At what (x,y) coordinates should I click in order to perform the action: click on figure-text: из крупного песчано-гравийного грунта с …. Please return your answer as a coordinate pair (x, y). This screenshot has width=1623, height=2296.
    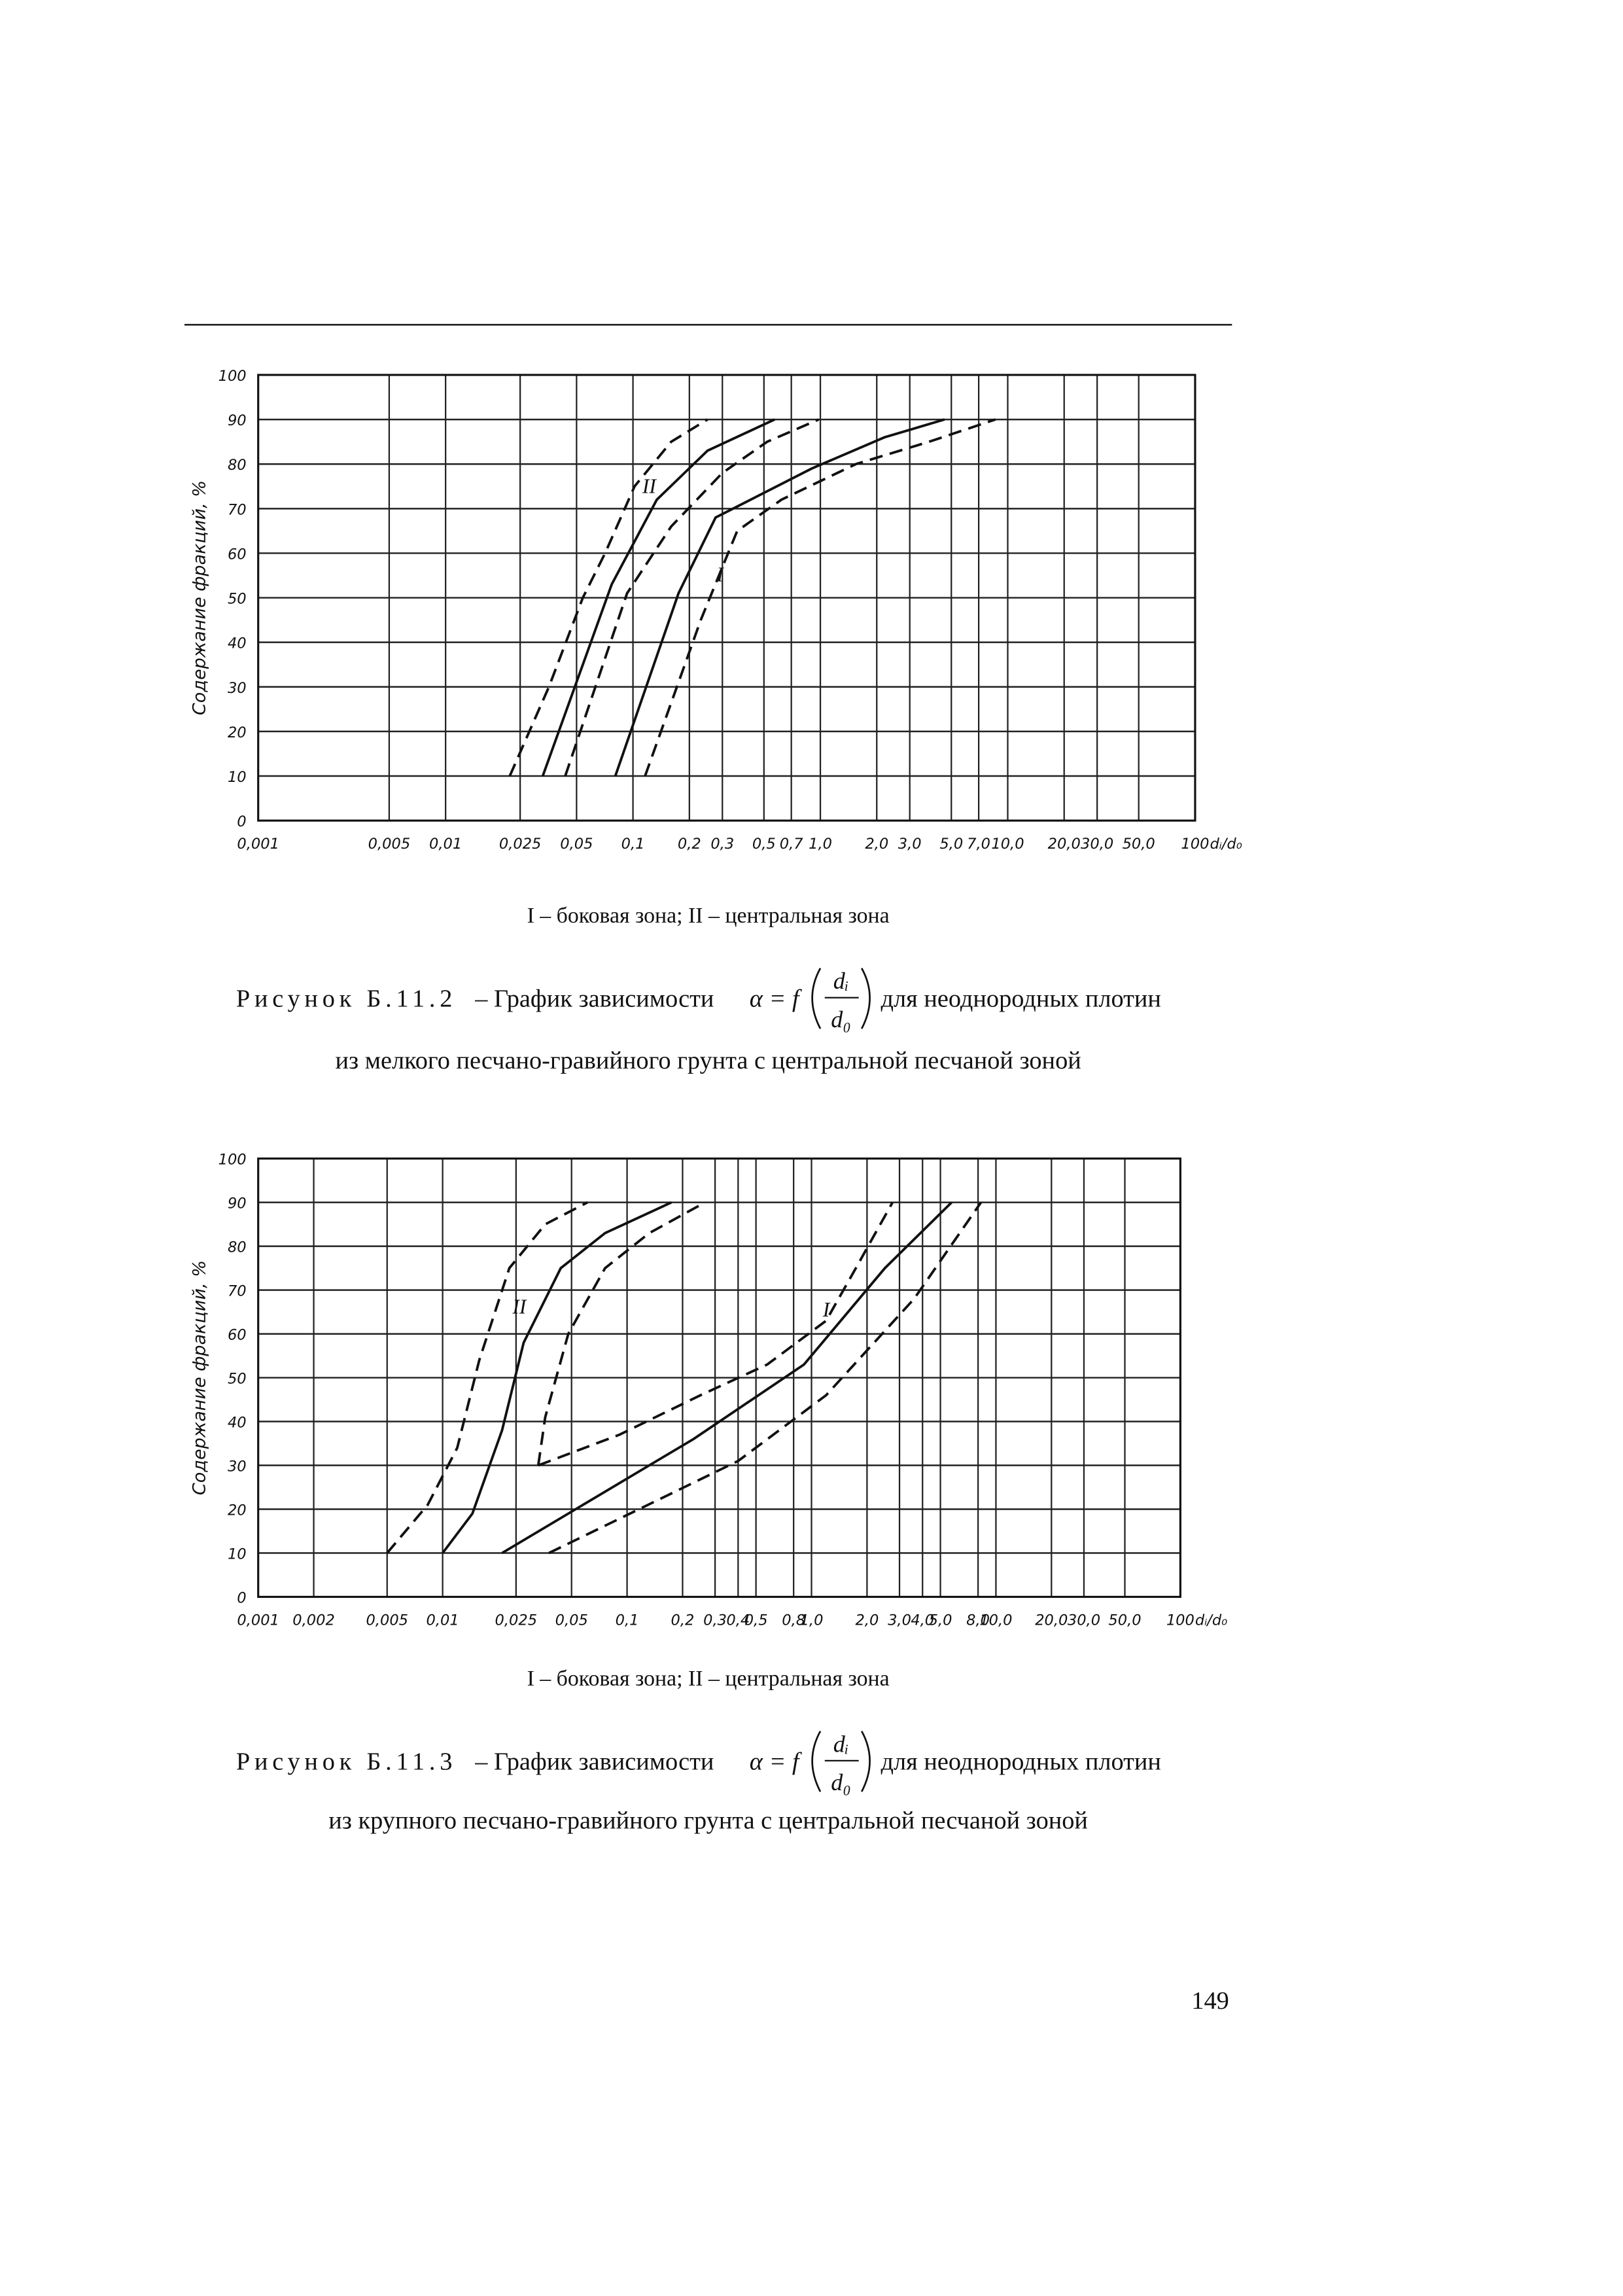
    Looking at the image, I should click on (708, 1821).